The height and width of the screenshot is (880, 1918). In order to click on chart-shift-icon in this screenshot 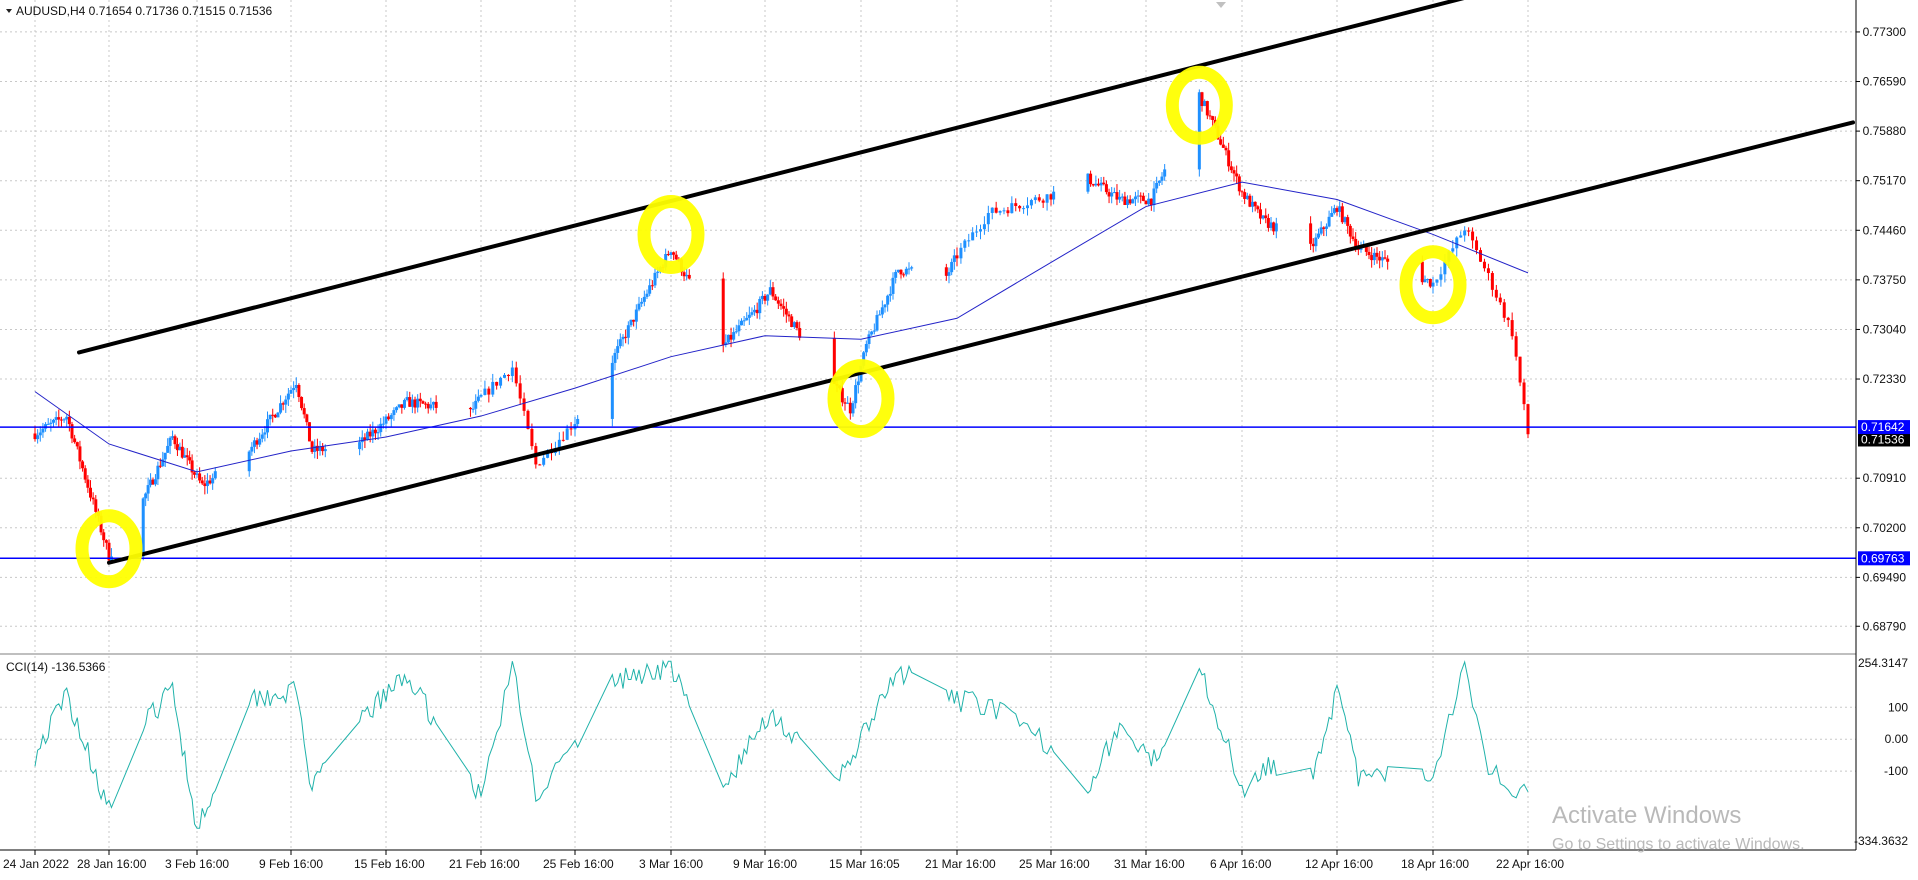, I will do `click(1221, 5)`.